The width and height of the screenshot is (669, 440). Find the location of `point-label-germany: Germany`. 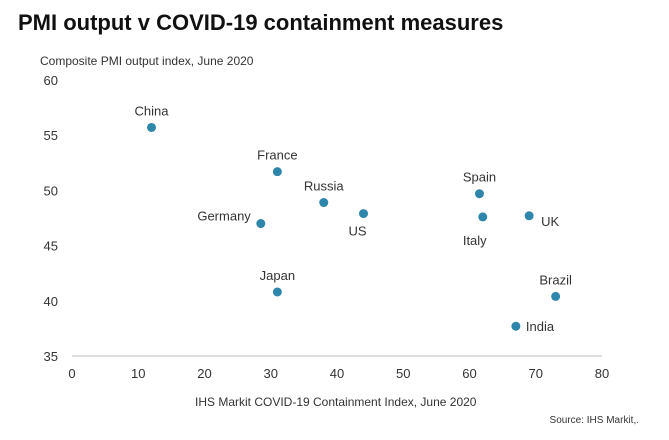

point-label-germany: Germany is located at coordinates (224, 216).